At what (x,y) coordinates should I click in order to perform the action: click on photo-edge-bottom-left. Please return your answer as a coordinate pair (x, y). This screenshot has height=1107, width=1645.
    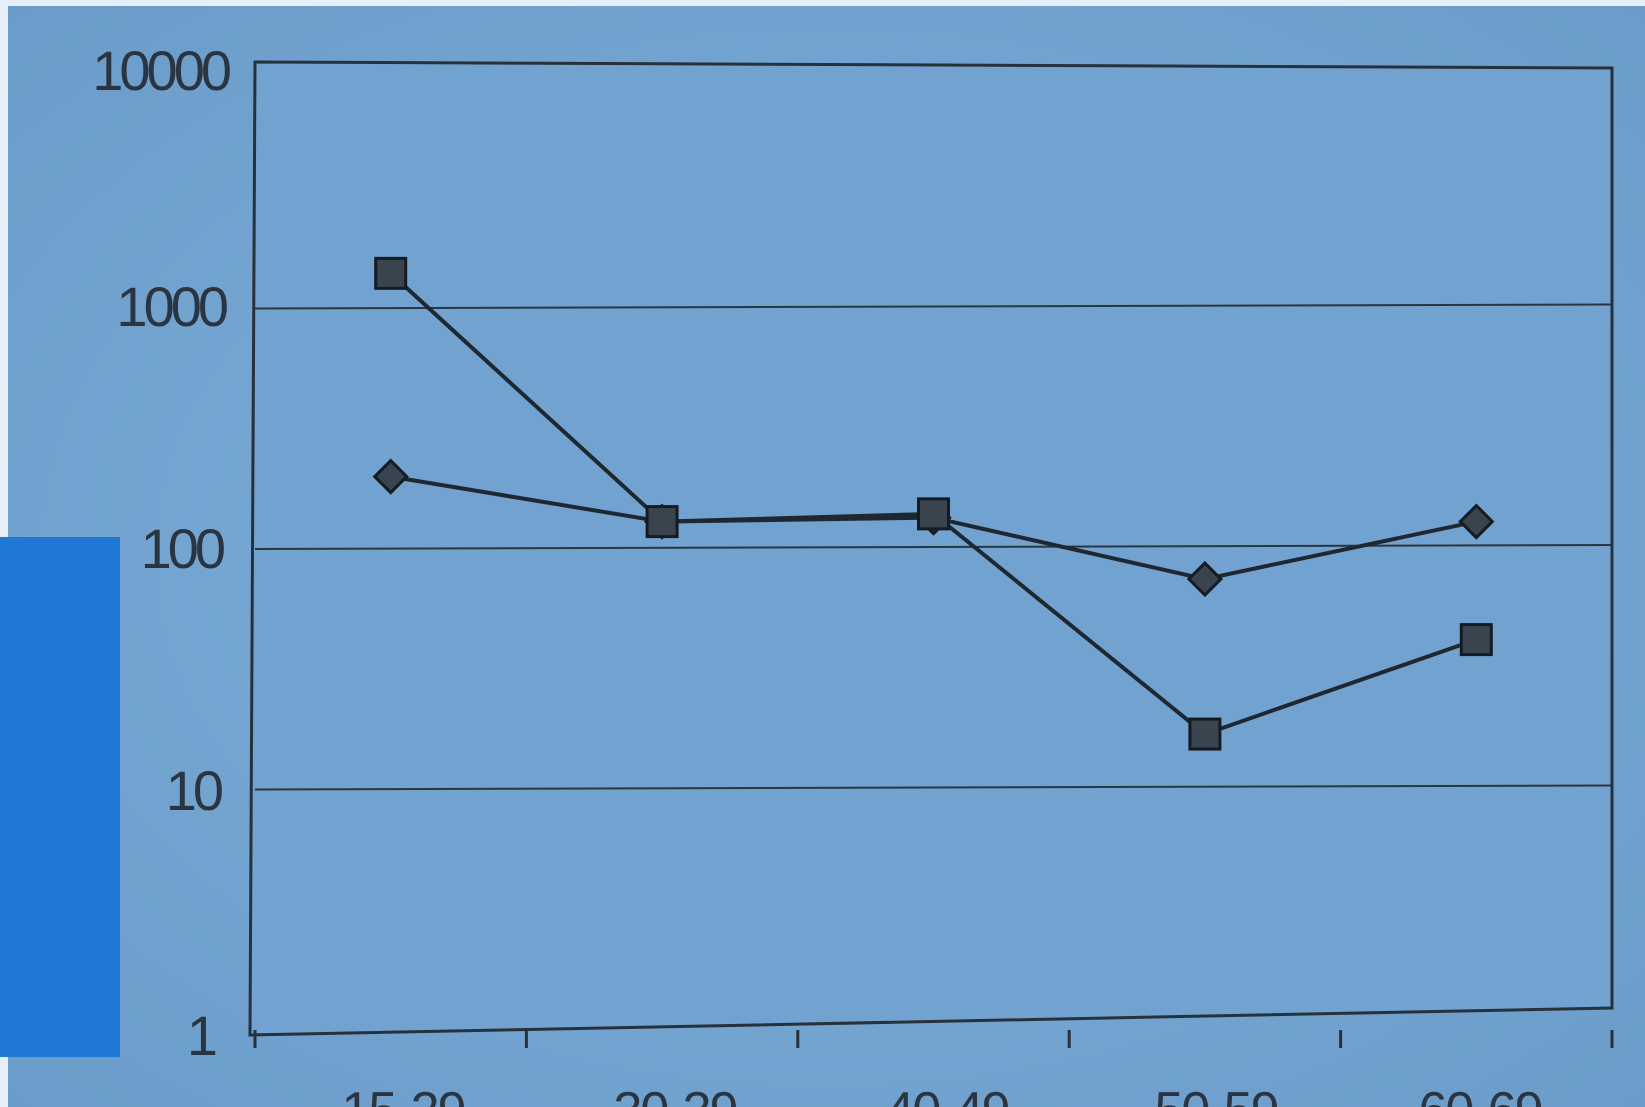
    Looking at the image, I should click on (4, 1082).